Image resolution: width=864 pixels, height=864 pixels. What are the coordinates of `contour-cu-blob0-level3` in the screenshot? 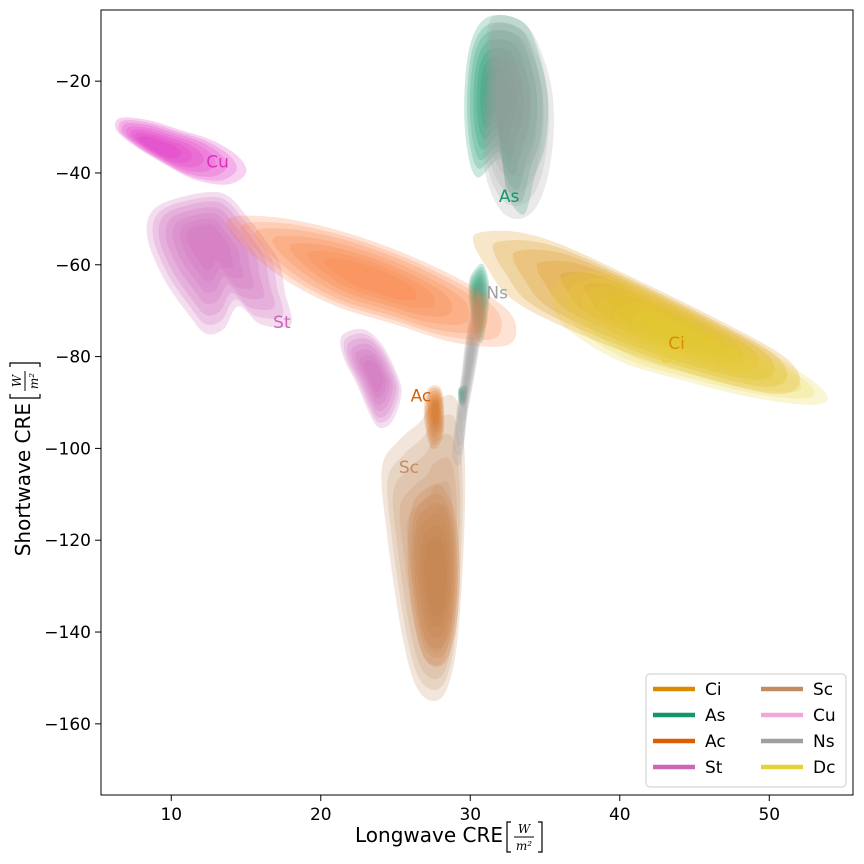 It's located at (171, 149).